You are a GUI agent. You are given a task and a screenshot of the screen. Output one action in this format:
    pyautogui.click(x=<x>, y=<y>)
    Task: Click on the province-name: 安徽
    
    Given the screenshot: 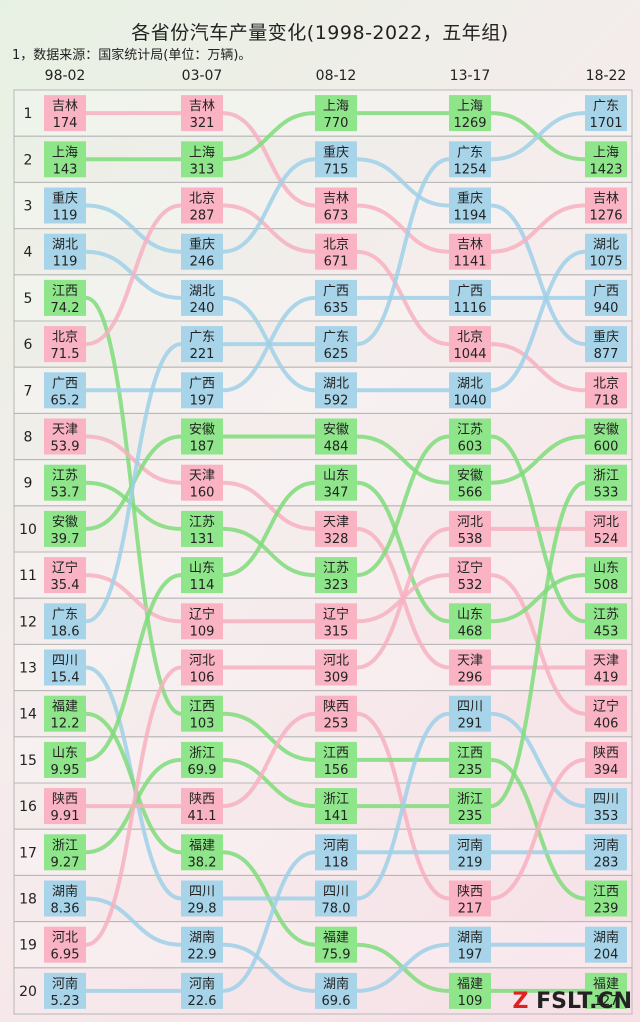 What is the action you would take?
    pyautogui.click(x=65, y=522)
    